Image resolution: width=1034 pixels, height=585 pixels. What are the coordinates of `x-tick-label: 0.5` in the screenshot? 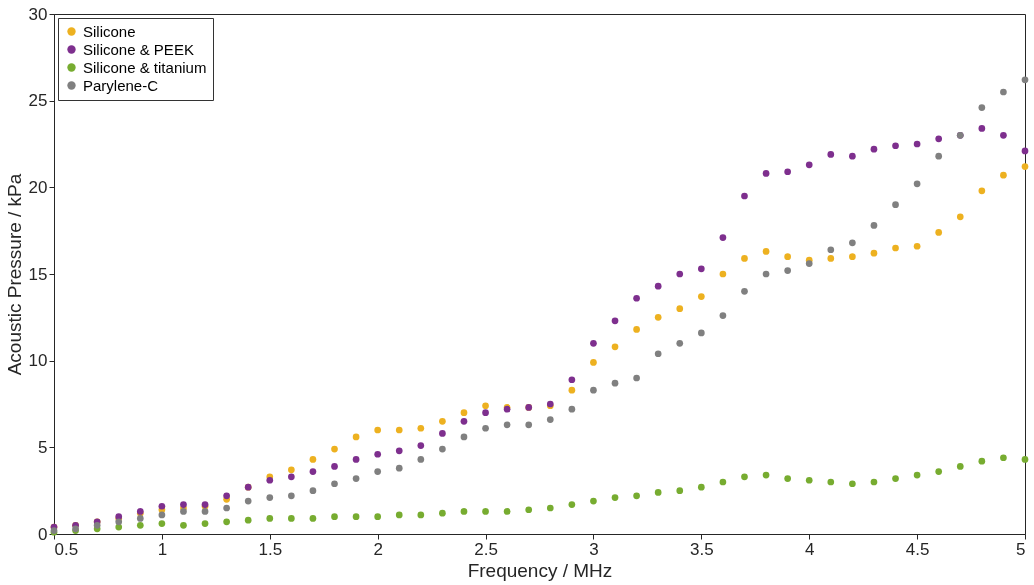 It's located at (66, 549).